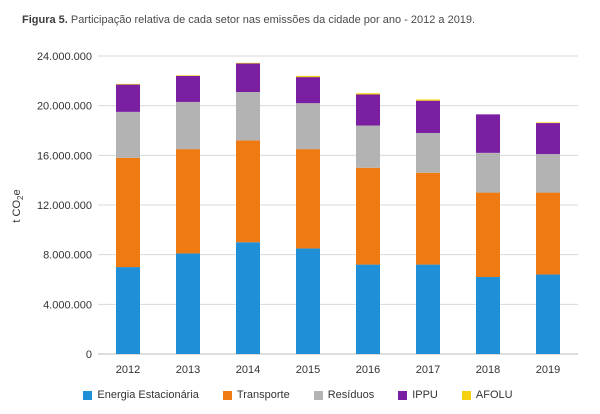 The height and width of the screenshot is (414, 600). I want to click on x-tick-label: 2016, so click(368, 370).